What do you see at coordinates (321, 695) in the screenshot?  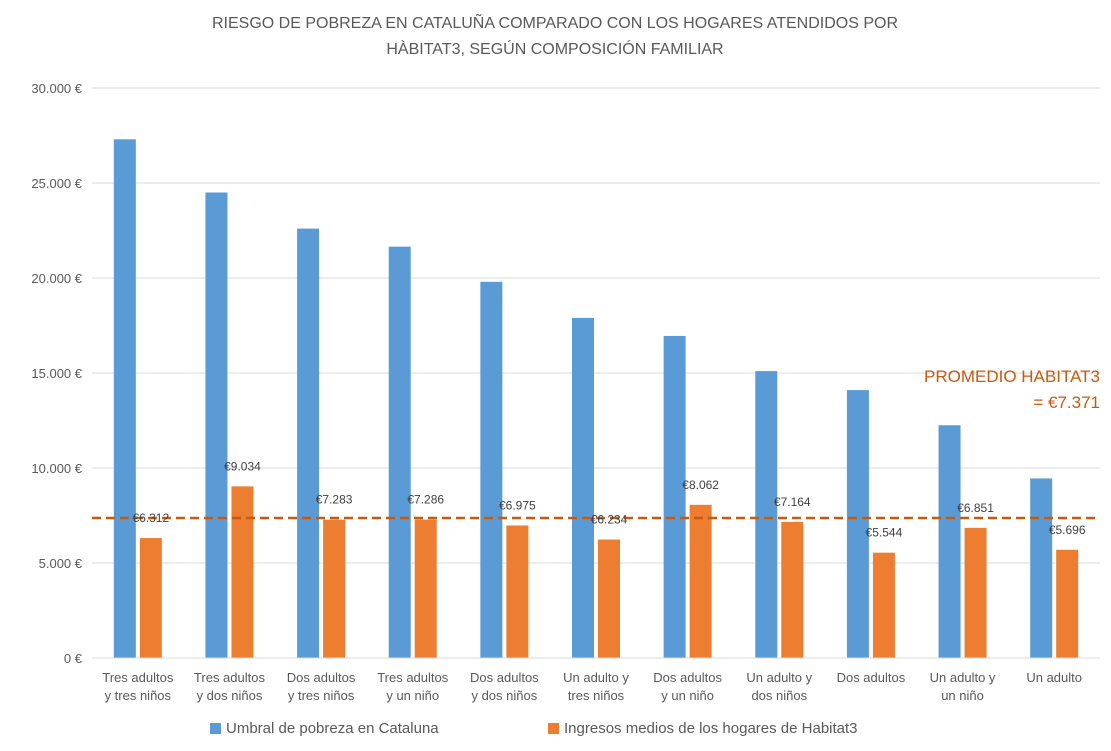 I see `x-tick-label-2-1: y tres niños` at bounding box center [321, 695].